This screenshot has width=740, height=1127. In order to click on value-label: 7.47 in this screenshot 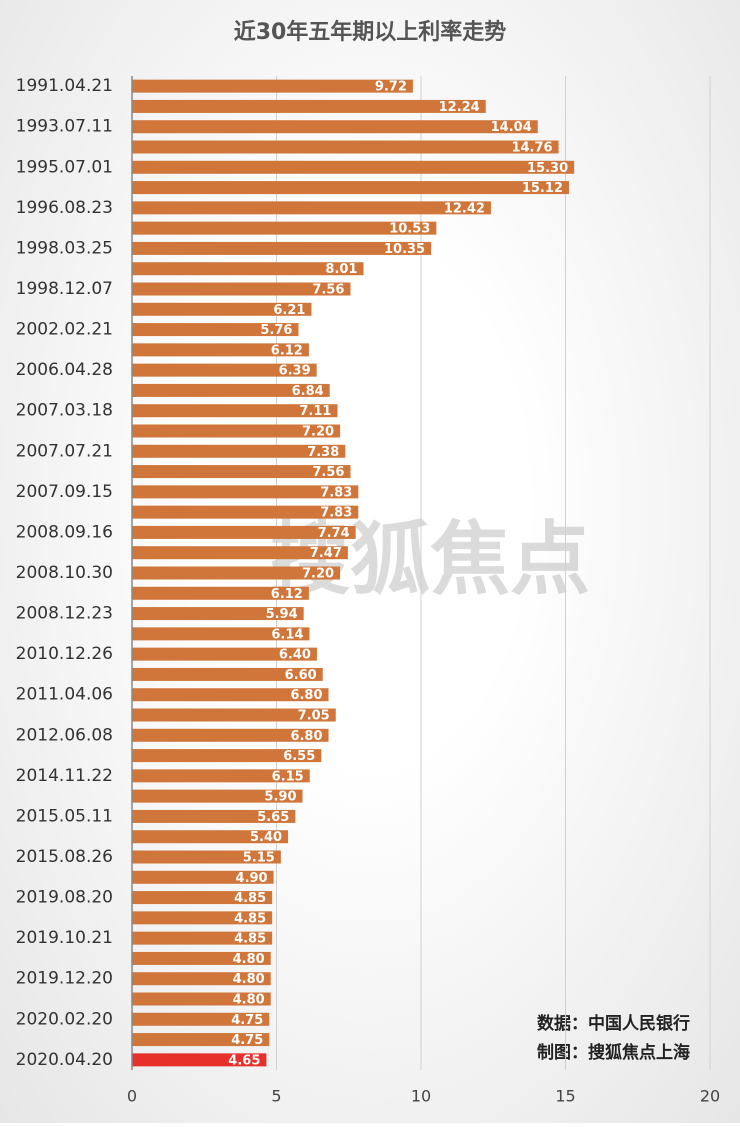, I will do `click(326, 553)`.